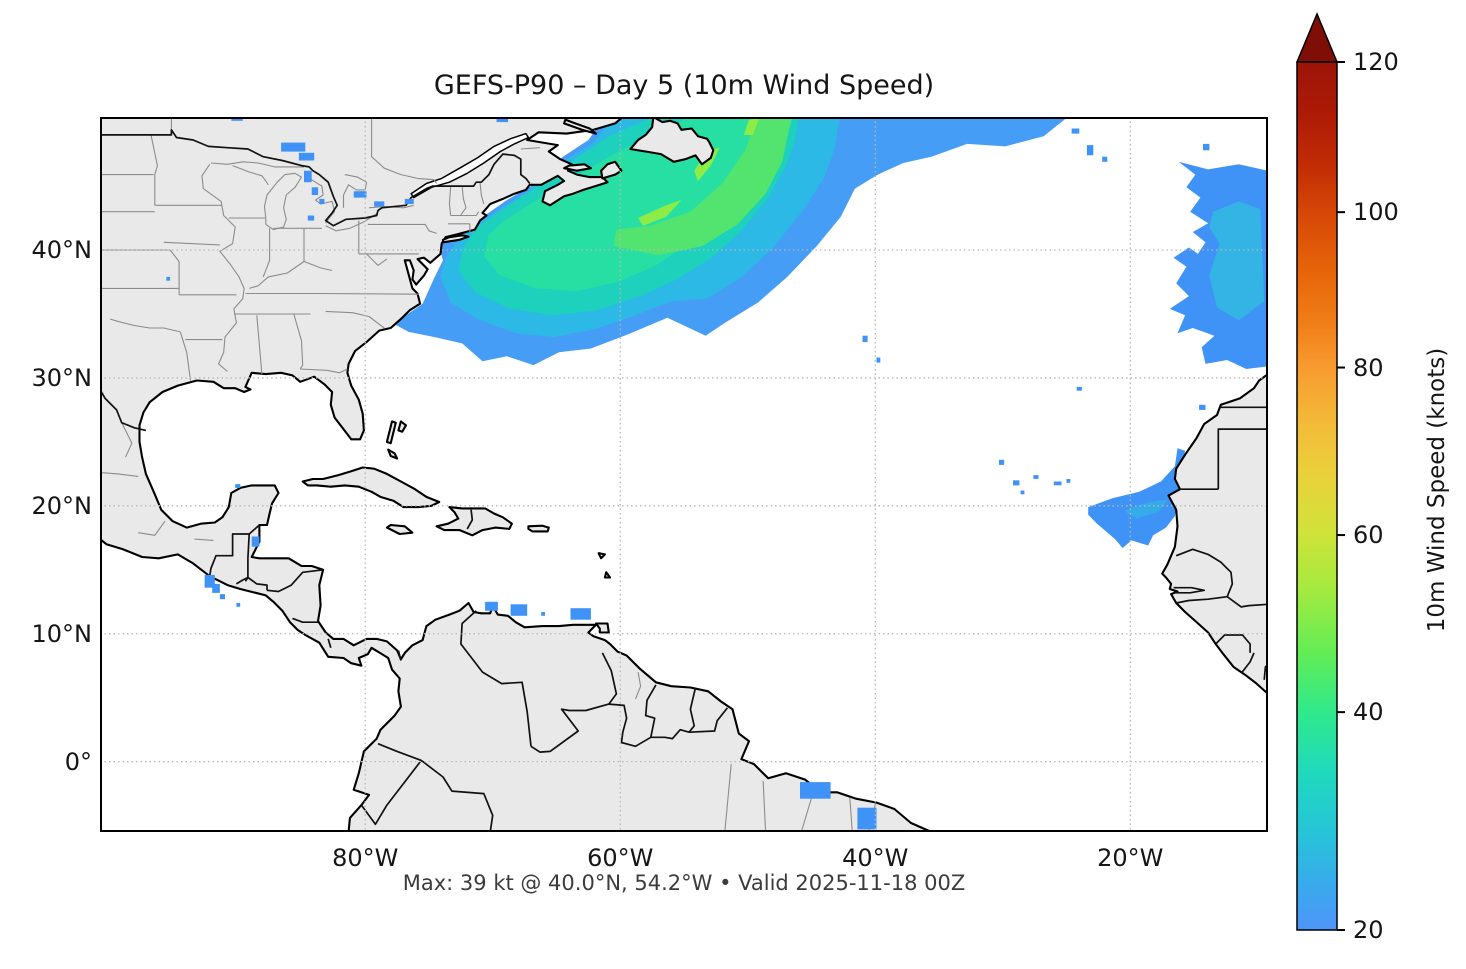  Describe the element at coordinates (580, 126) in the screenshot. I see `land-anticosti-island` at that location.